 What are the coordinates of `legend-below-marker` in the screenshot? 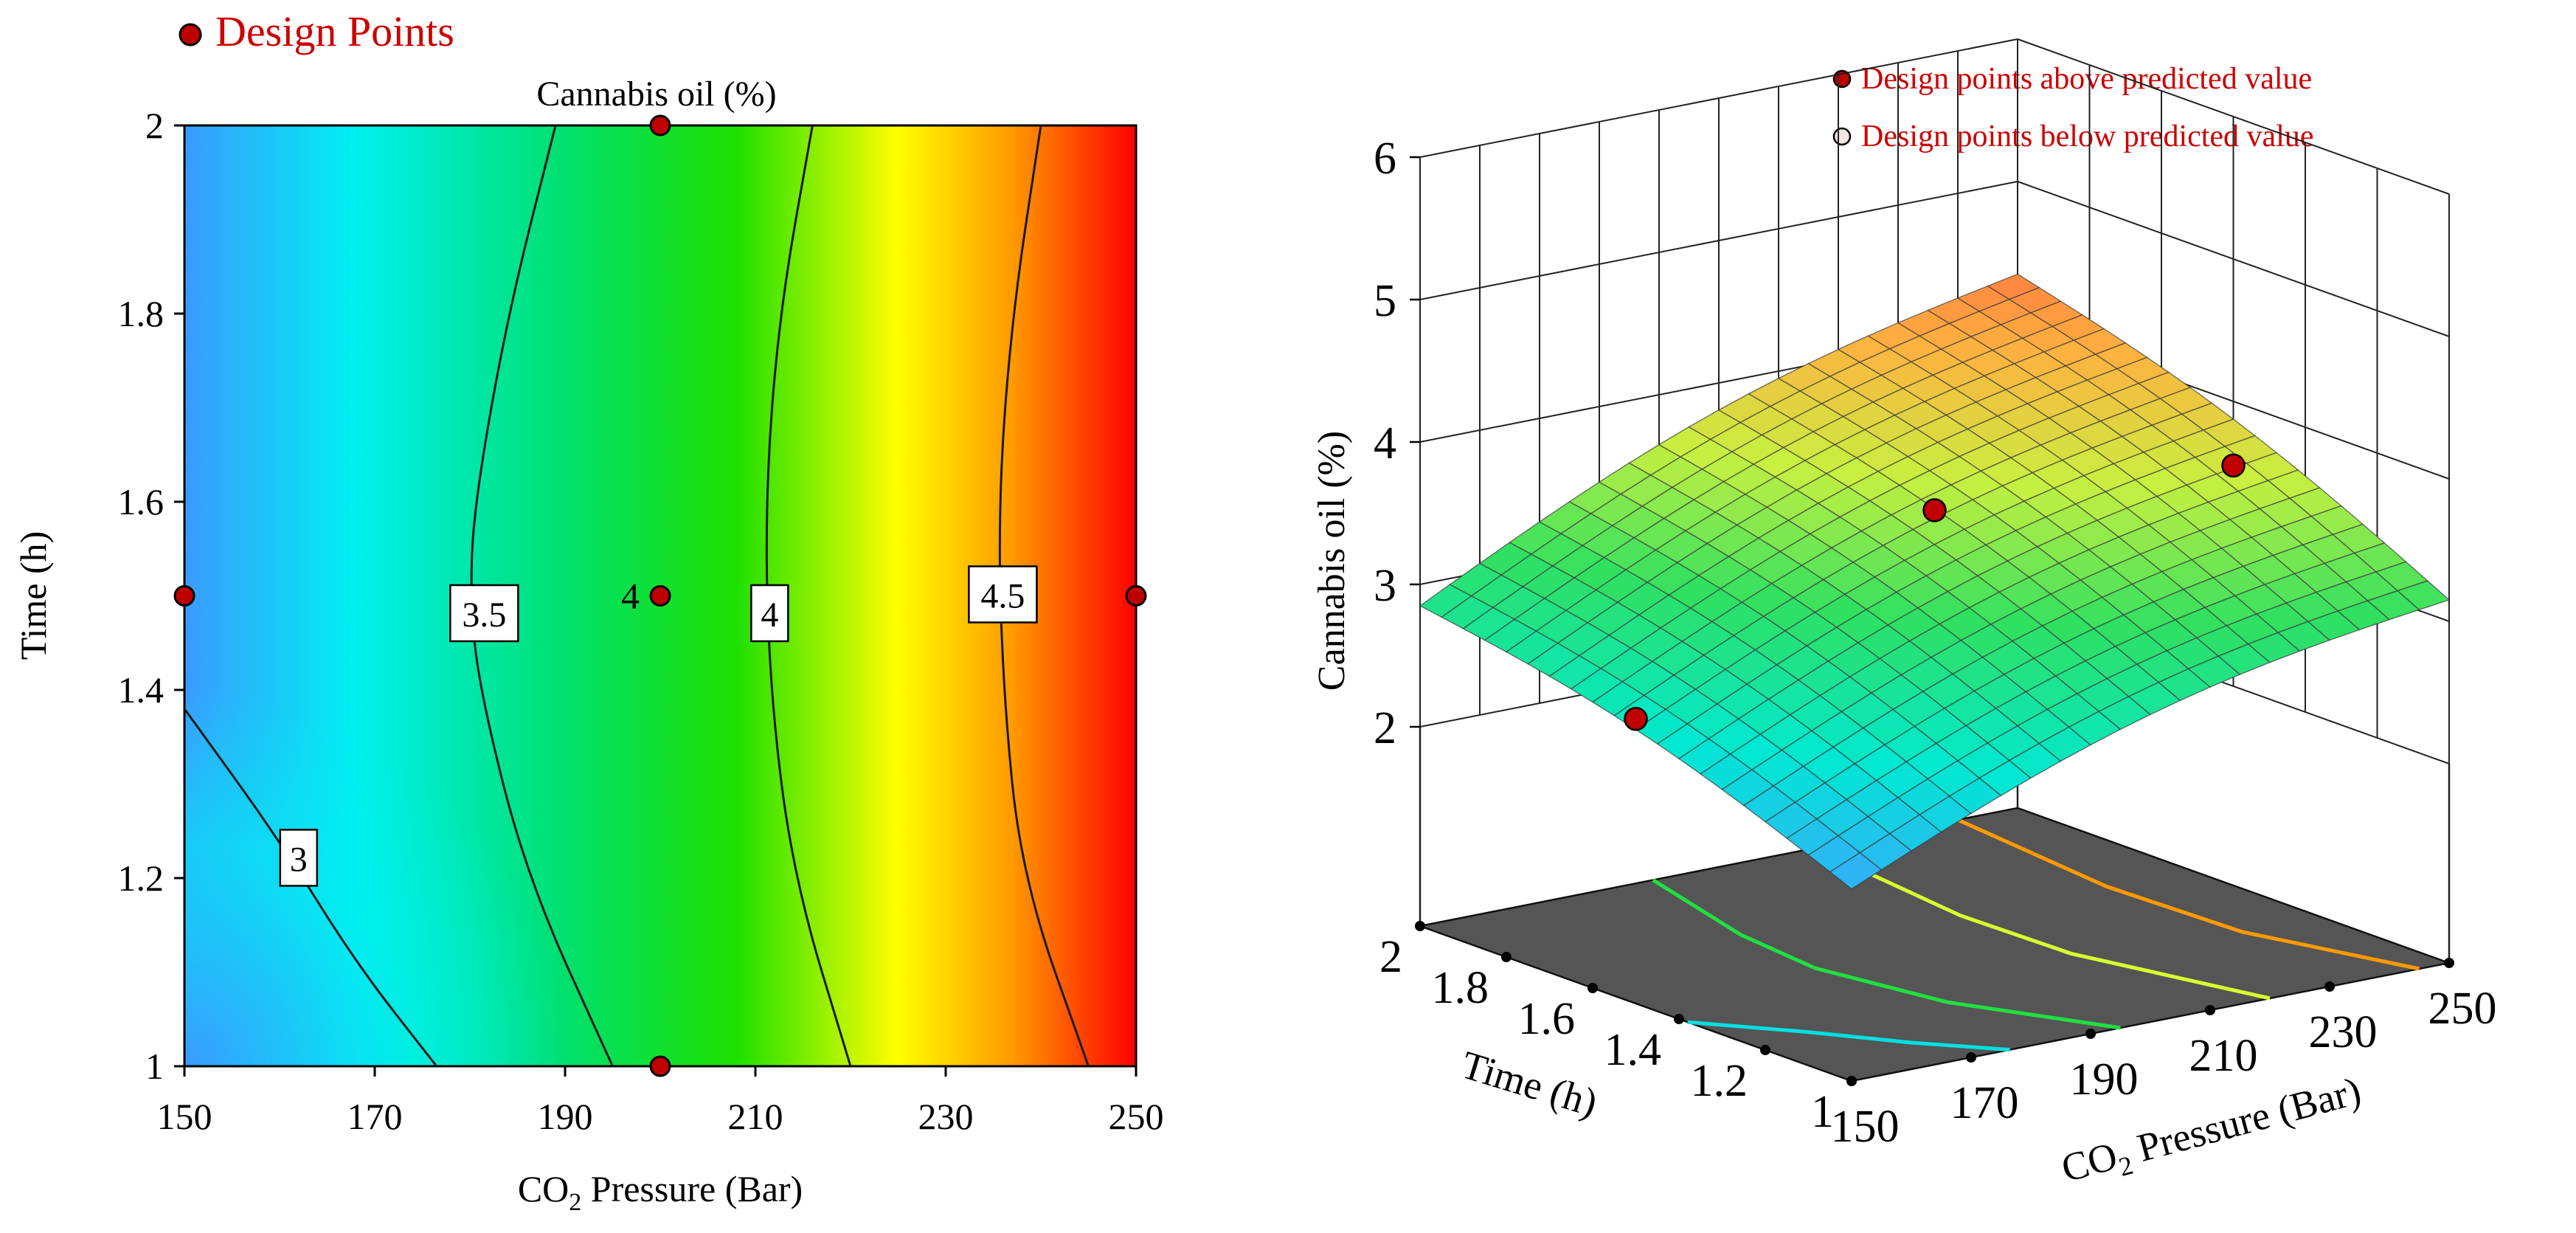 It's located at (1842, 136).